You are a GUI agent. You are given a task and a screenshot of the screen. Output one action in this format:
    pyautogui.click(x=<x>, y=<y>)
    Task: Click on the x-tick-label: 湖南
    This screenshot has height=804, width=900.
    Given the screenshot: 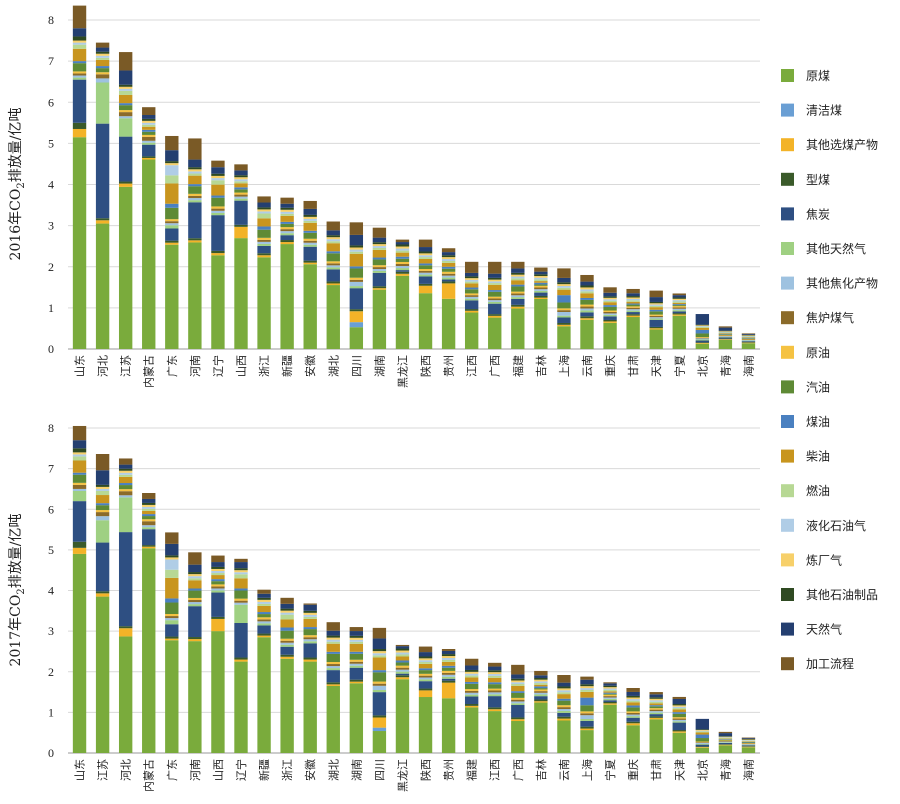 What is the action you would take?
    pyautogui.click(x=379, y=366)
    